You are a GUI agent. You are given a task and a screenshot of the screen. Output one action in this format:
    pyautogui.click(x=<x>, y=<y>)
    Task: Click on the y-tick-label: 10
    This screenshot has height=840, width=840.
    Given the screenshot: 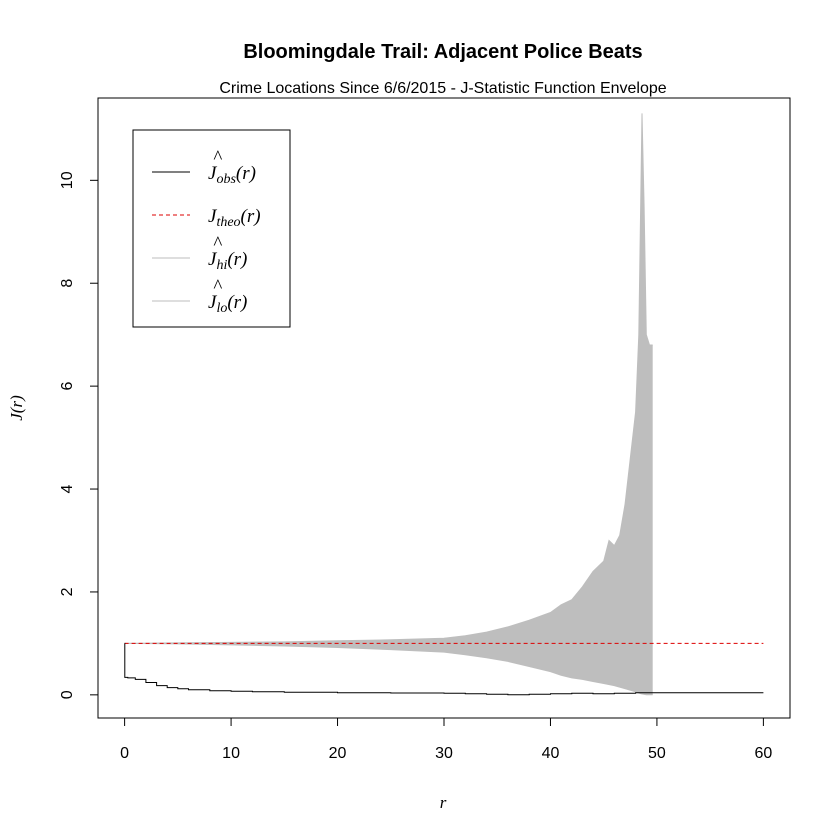 What is the action you would take?
    pyautogui.click(x=67, y=180)
    